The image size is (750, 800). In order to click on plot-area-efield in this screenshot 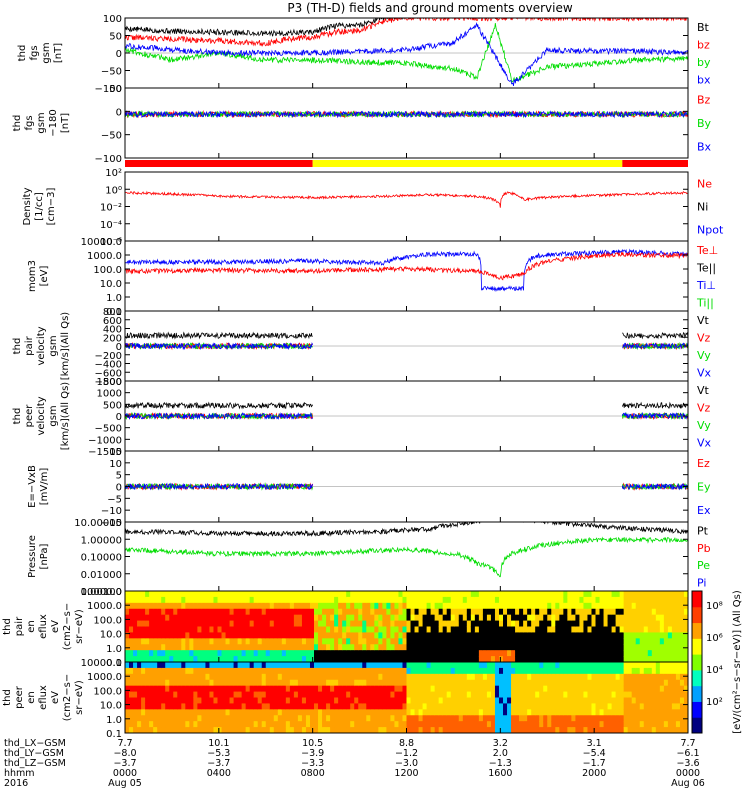, I will do `click(406, 486)`.